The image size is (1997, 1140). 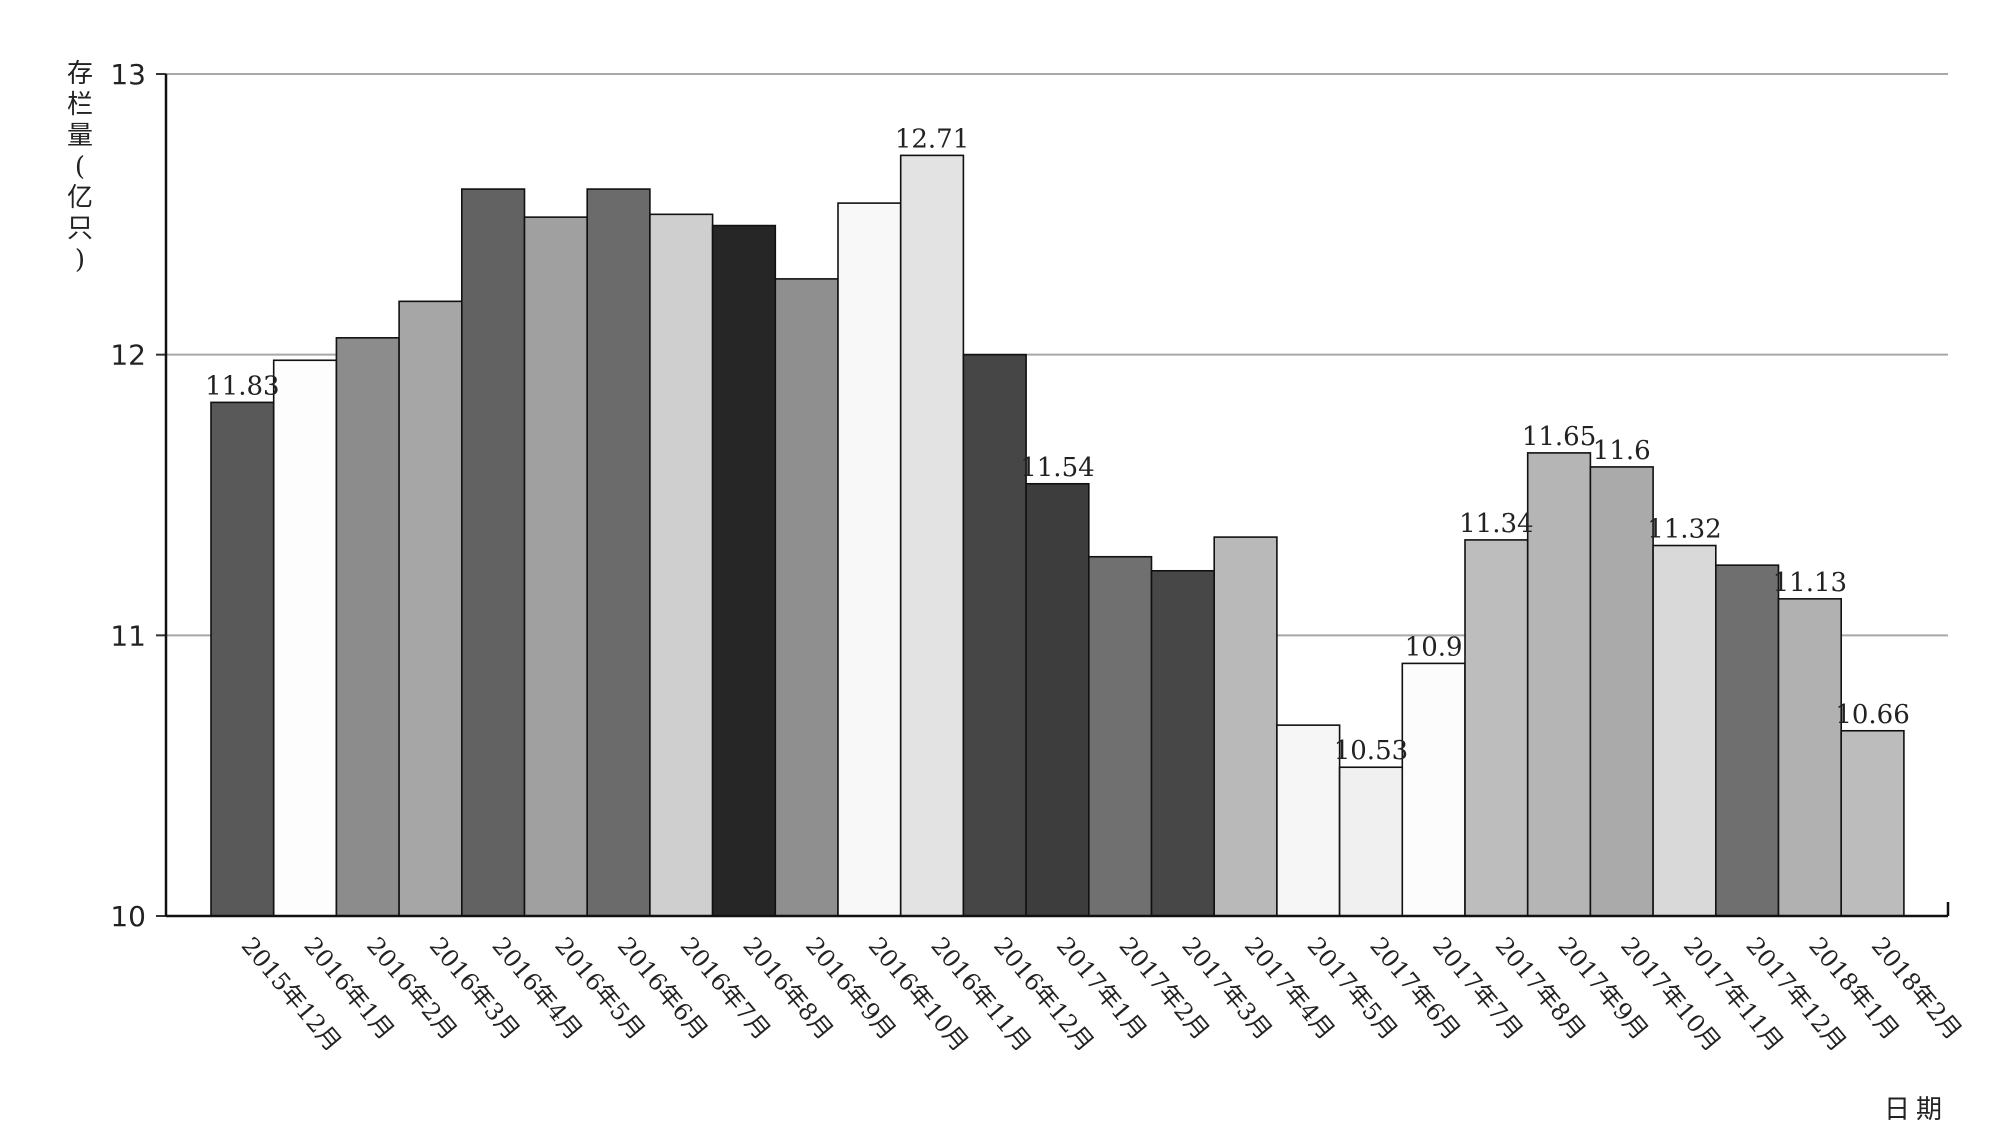 What do you see at coordinates (242, 386) in the screenshot?
I see `data-label: 11.83` at bounding box center [242, 386].